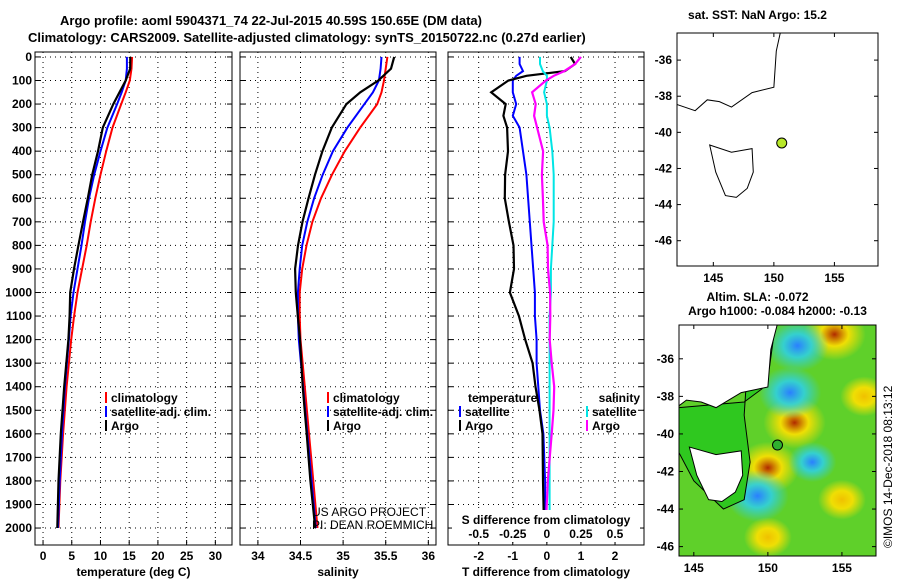 The image size is (900, 580). What do you see at coordinates (513, 534) in the screenshot?
I see `s-tick-label: -0.25` at bounding box center [513, 534].